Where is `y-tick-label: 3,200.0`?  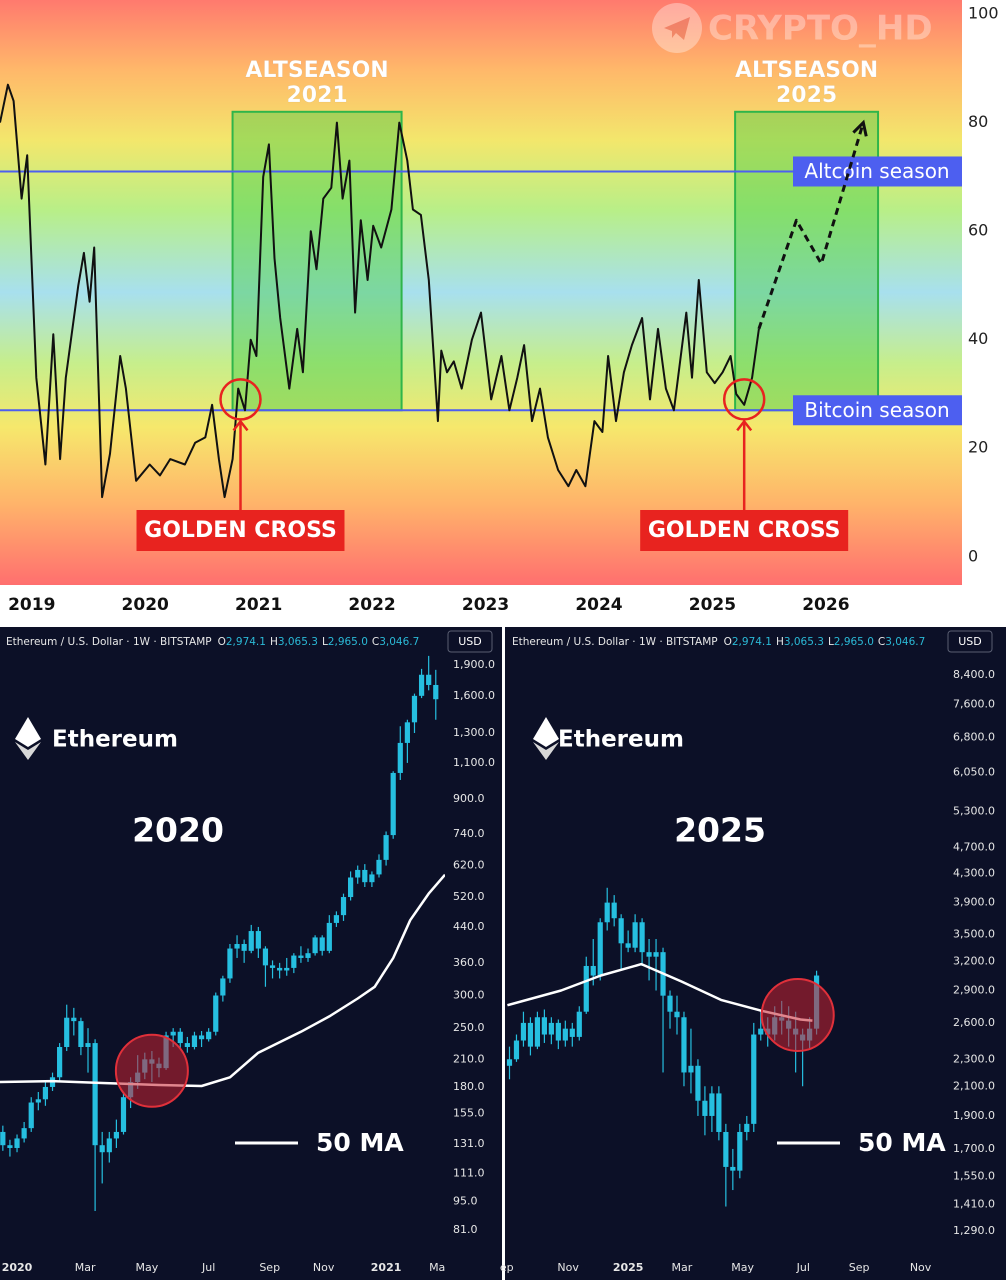
y-tick-label: 3,200.0 is located at coordinates (974, 960).